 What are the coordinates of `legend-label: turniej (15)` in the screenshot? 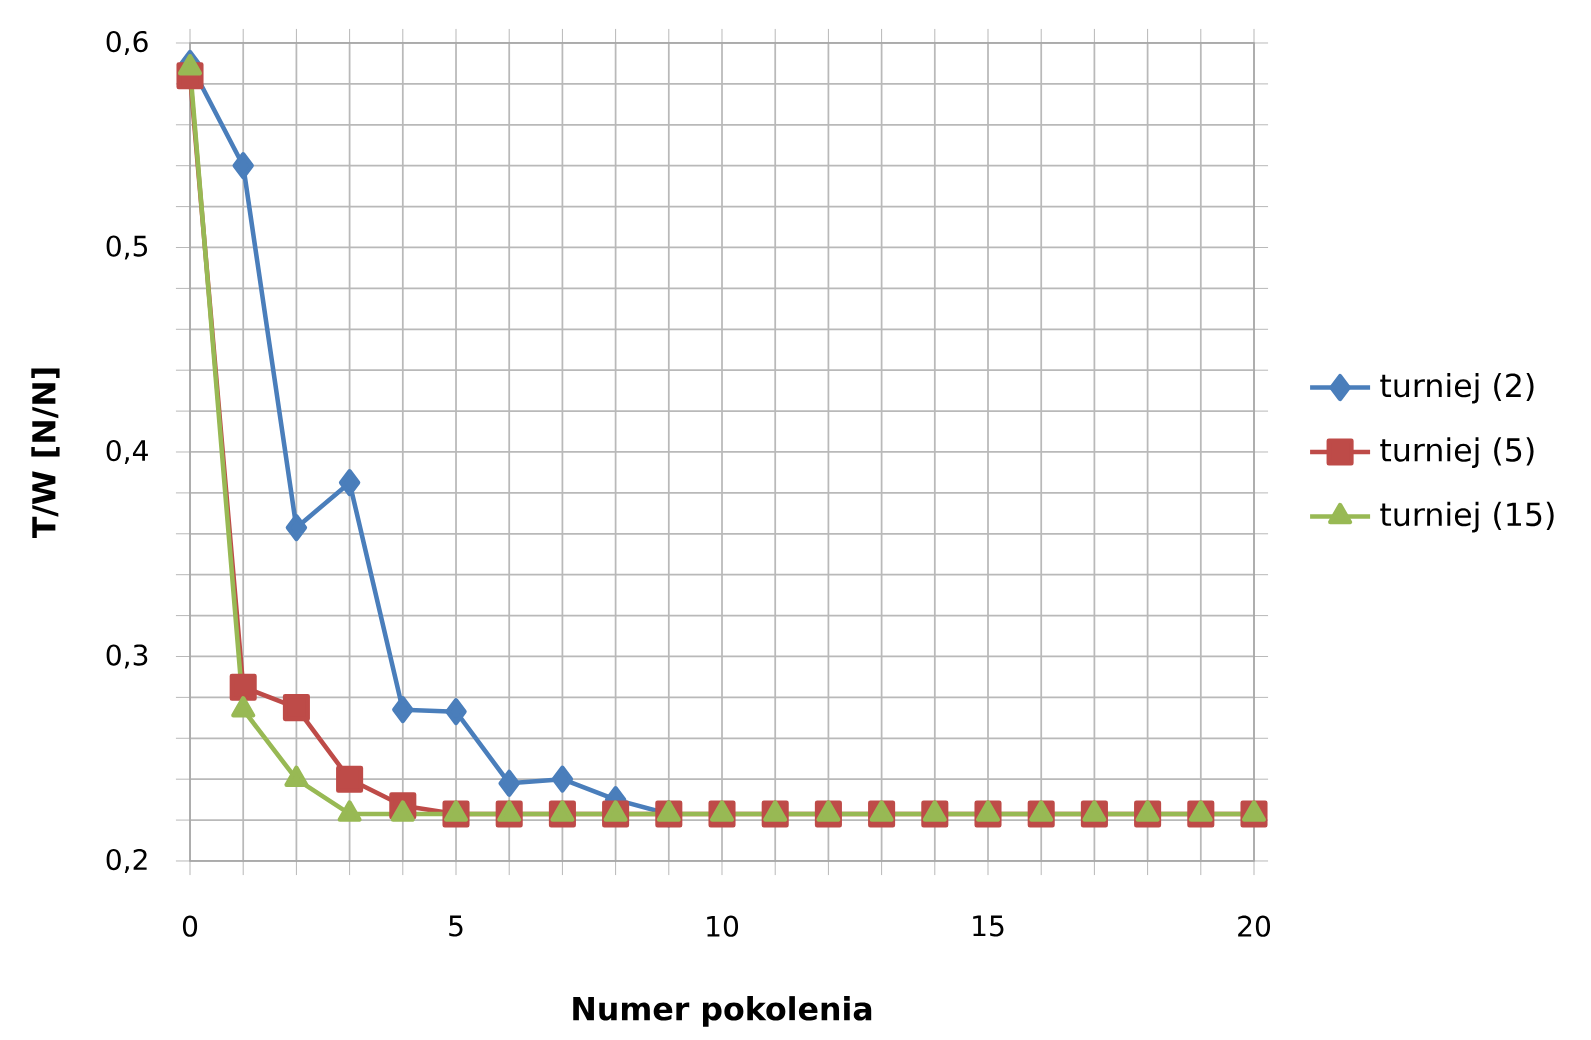 It's located at (1467, 517).